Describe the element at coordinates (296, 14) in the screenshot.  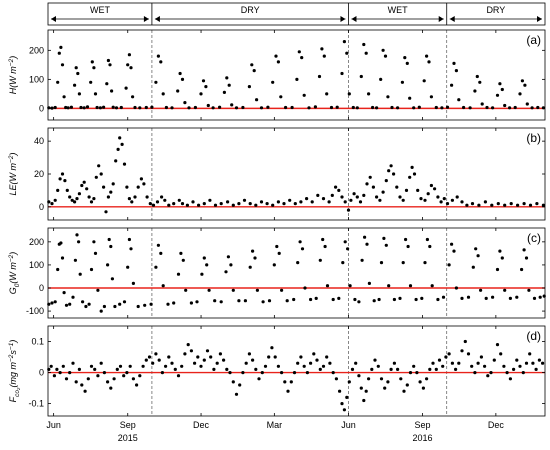
I see `season-bar: WET DRY WET DRY` at that location.